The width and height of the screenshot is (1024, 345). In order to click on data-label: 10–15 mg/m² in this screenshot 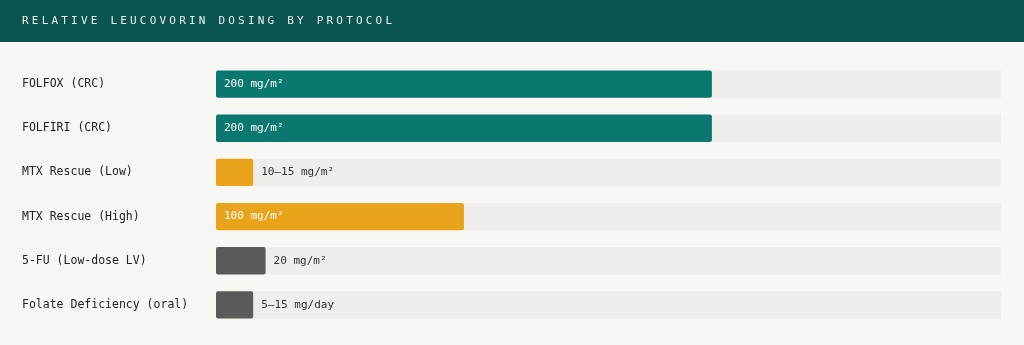, I will do `click(298, 172)`.